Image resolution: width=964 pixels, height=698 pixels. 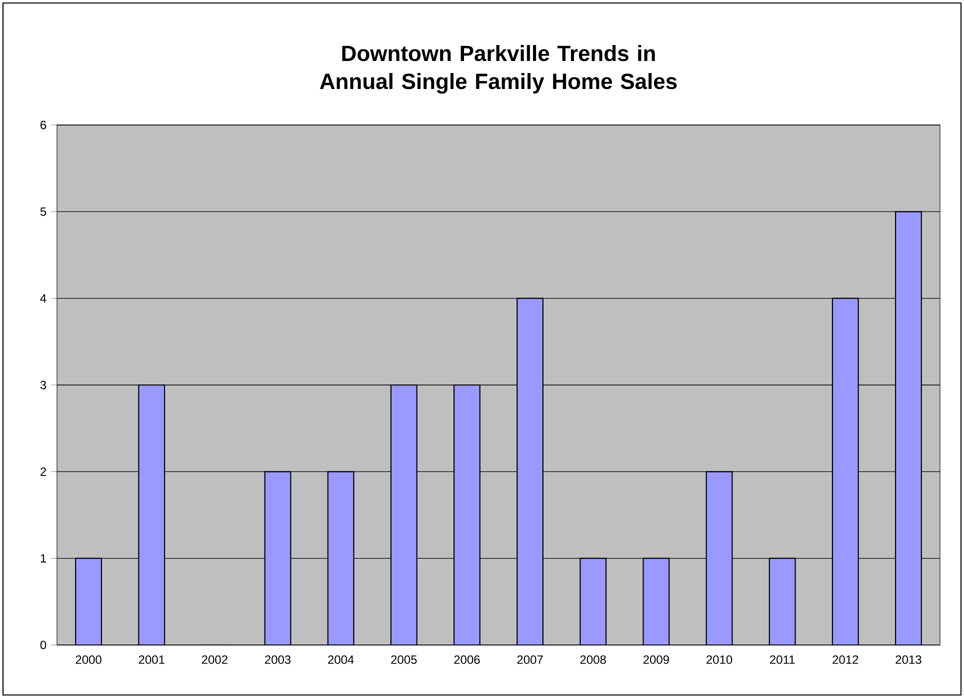 What do you see at coordinates (498, 69) in the screenshot?
I see `chart-title: Downtown Parkville Trends in Annual Single Family Home Sales` at bounding box center [498, 69].